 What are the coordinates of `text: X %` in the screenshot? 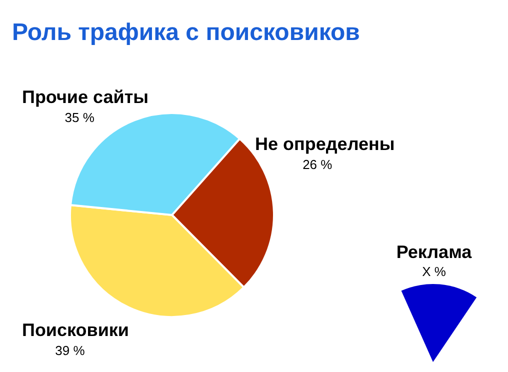 It's located at (434, 271).